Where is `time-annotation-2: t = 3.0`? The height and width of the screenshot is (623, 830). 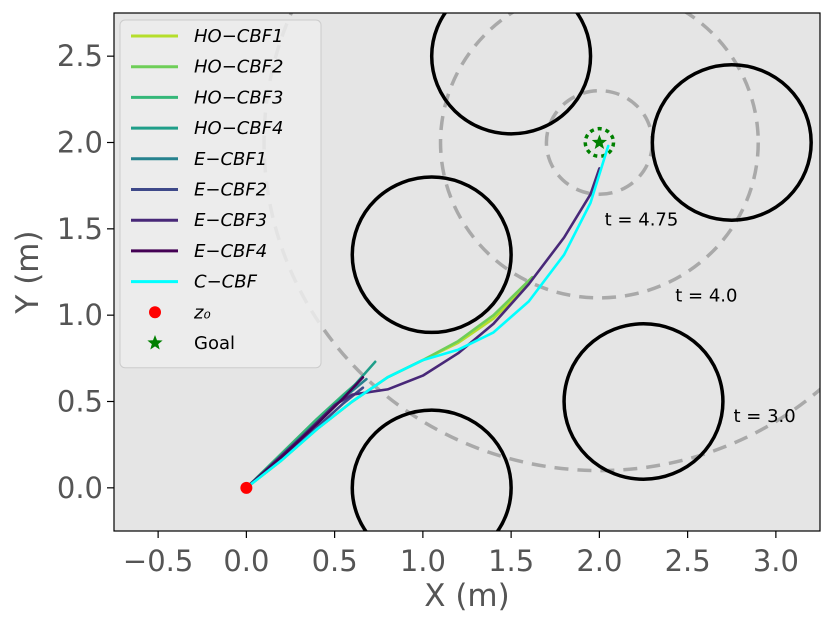
time-annotation-2: t = 3.0 is located at coordinates (765, 416).